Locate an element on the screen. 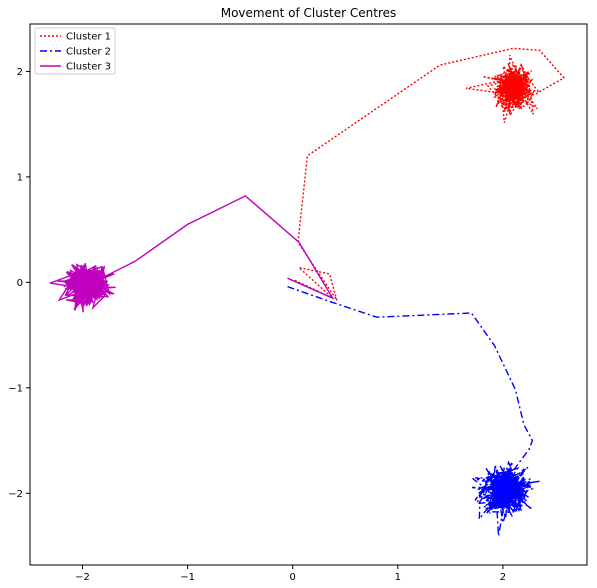  legend-label-1: Cluster 1 is located at coordinates (88, 37).